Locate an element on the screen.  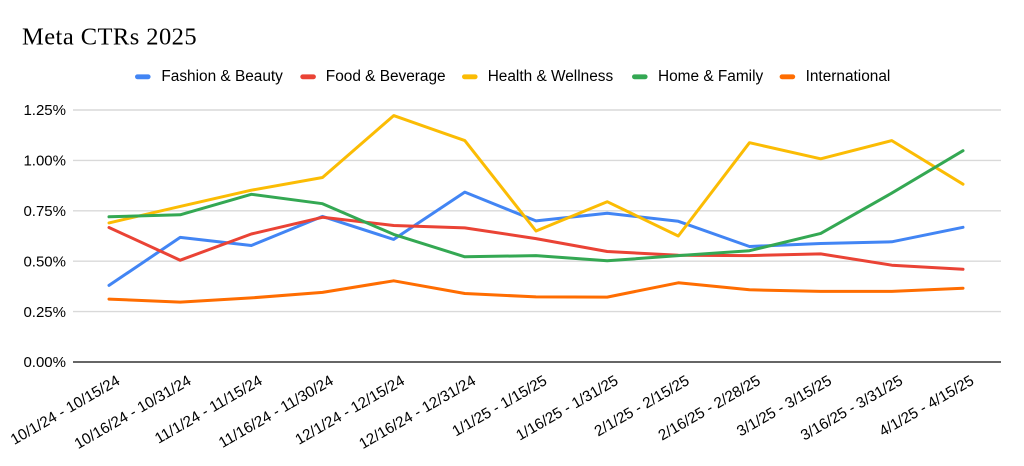
svg-text: 0.00% is located at coordinates (44, 362).